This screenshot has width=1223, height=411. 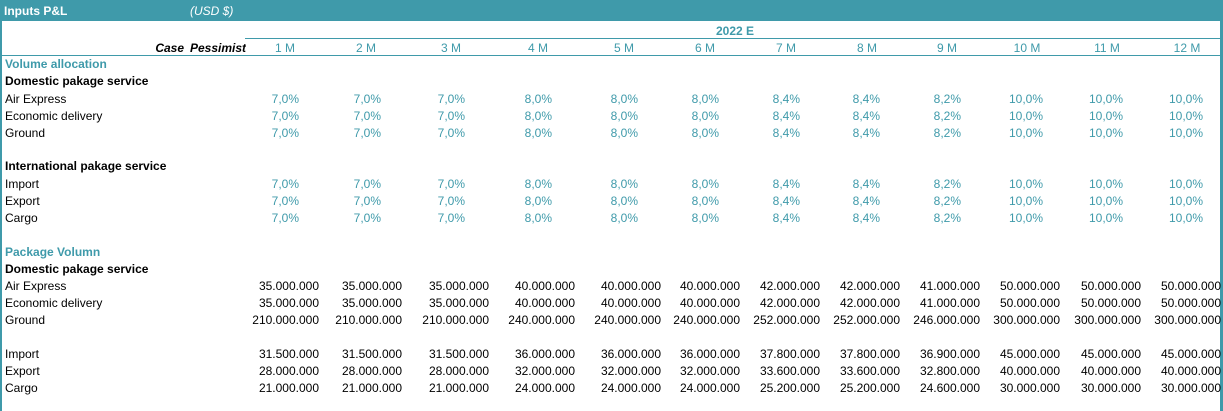 I want to click on volume-cell: 33.600.000, so click(x=789, y=371).